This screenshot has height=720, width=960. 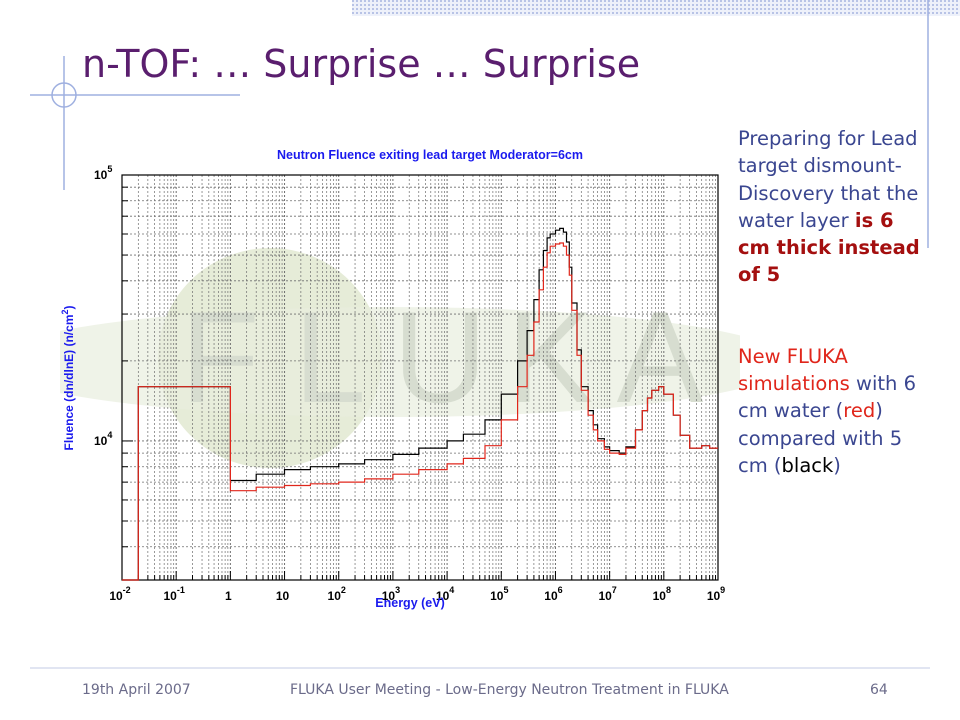 I want to click on x-tick-label: 10⁴, so click(x=445, y=594).